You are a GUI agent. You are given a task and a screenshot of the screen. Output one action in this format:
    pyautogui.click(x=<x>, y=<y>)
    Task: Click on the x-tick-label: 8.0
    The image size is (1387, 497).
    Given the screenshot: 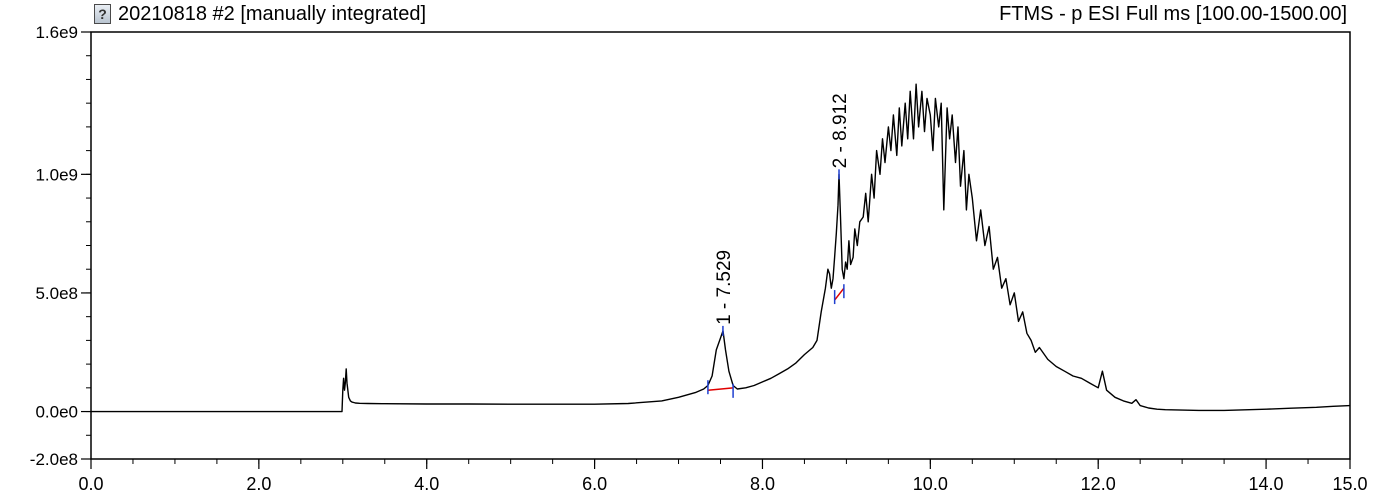 What is the action you would take?
    pyautogui.click(x=762, y=484)
    